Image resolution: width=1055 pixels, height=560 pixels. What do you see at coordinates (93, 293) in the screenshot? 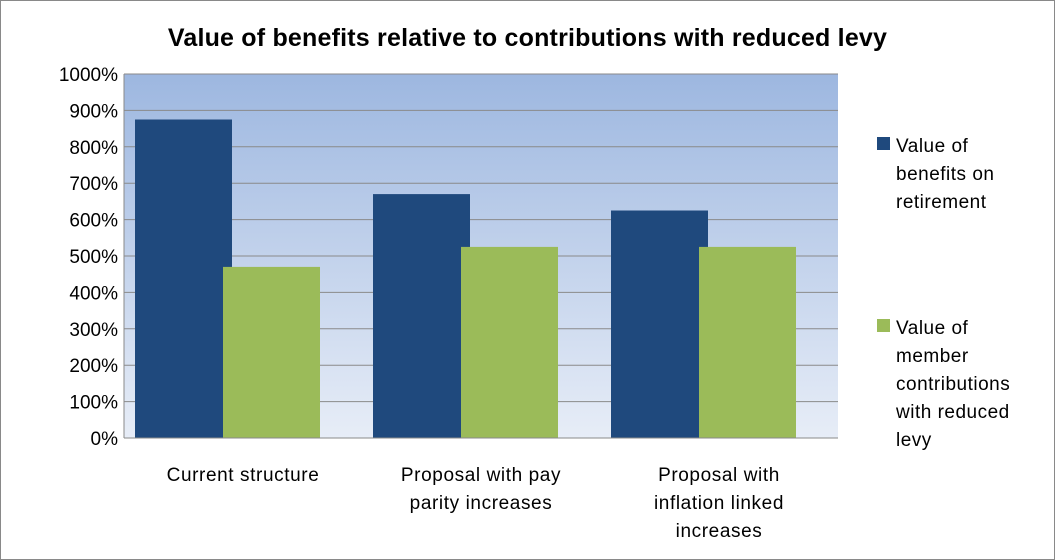
I see `y-tick-label: 400%` at bounding box center [93, 293].